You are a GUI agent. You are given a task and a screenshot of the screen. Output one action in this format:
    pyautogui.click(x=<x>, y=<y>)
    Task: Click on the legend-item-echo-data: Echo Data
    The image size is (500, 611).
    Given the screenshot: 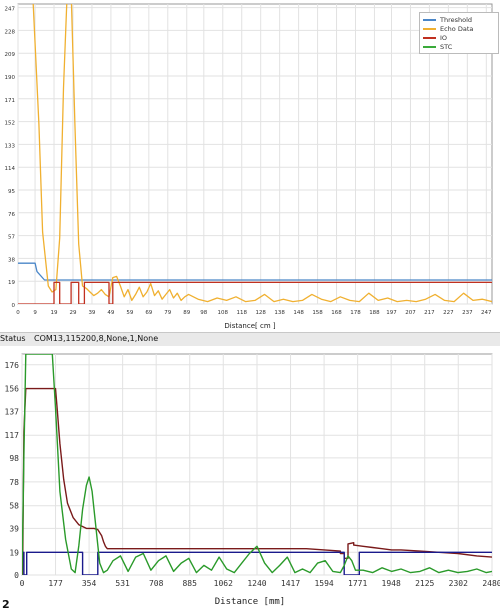 What is the action you would take?
    pyautogui.click(x=459, y=28)
    